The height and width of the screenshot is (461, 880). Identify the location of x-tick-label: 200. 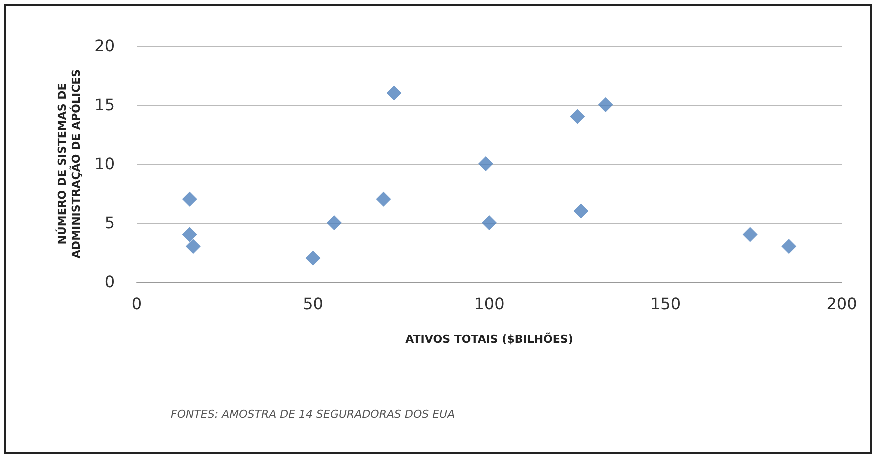
(842, 304).